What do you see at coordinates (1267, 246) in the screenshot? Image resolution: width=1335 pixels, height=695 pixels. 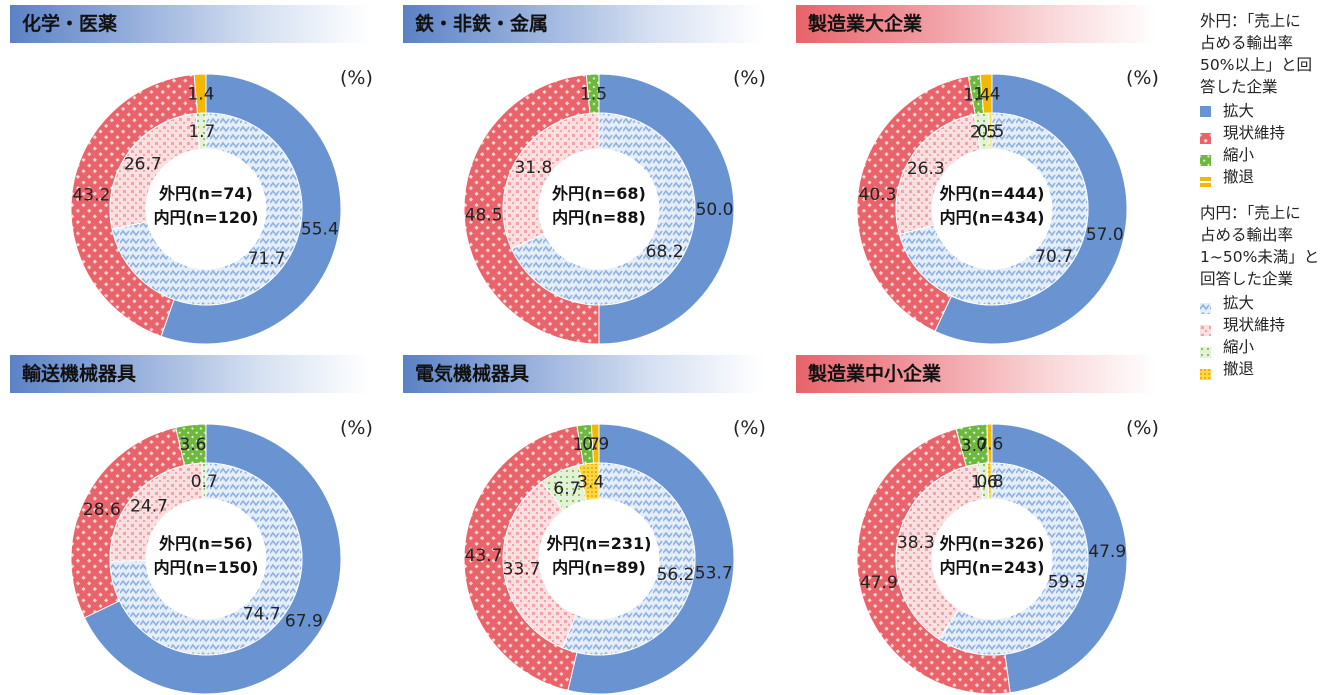 I see `legend-inner-caption: 内円：「売上に 占める輸出率 1~50%未満」と 回答した企業` at bounding box center [1267, 246].